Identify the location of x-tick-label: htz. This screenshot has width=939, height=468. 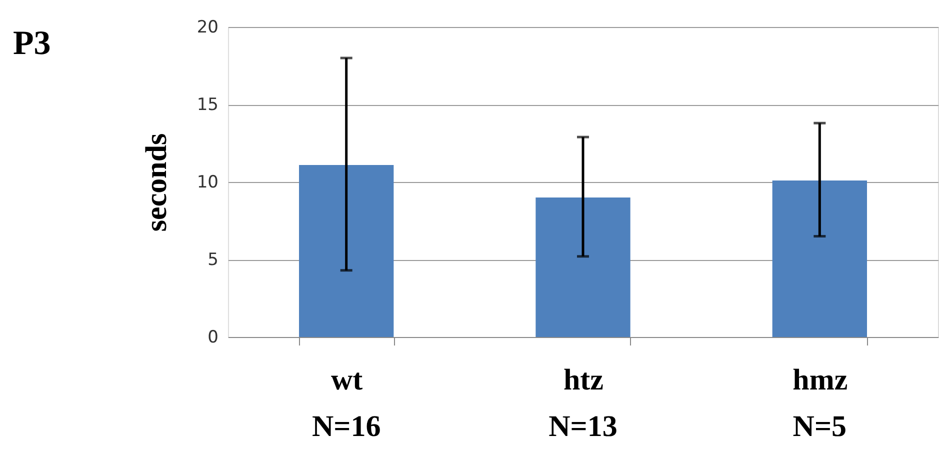
(584, 380).